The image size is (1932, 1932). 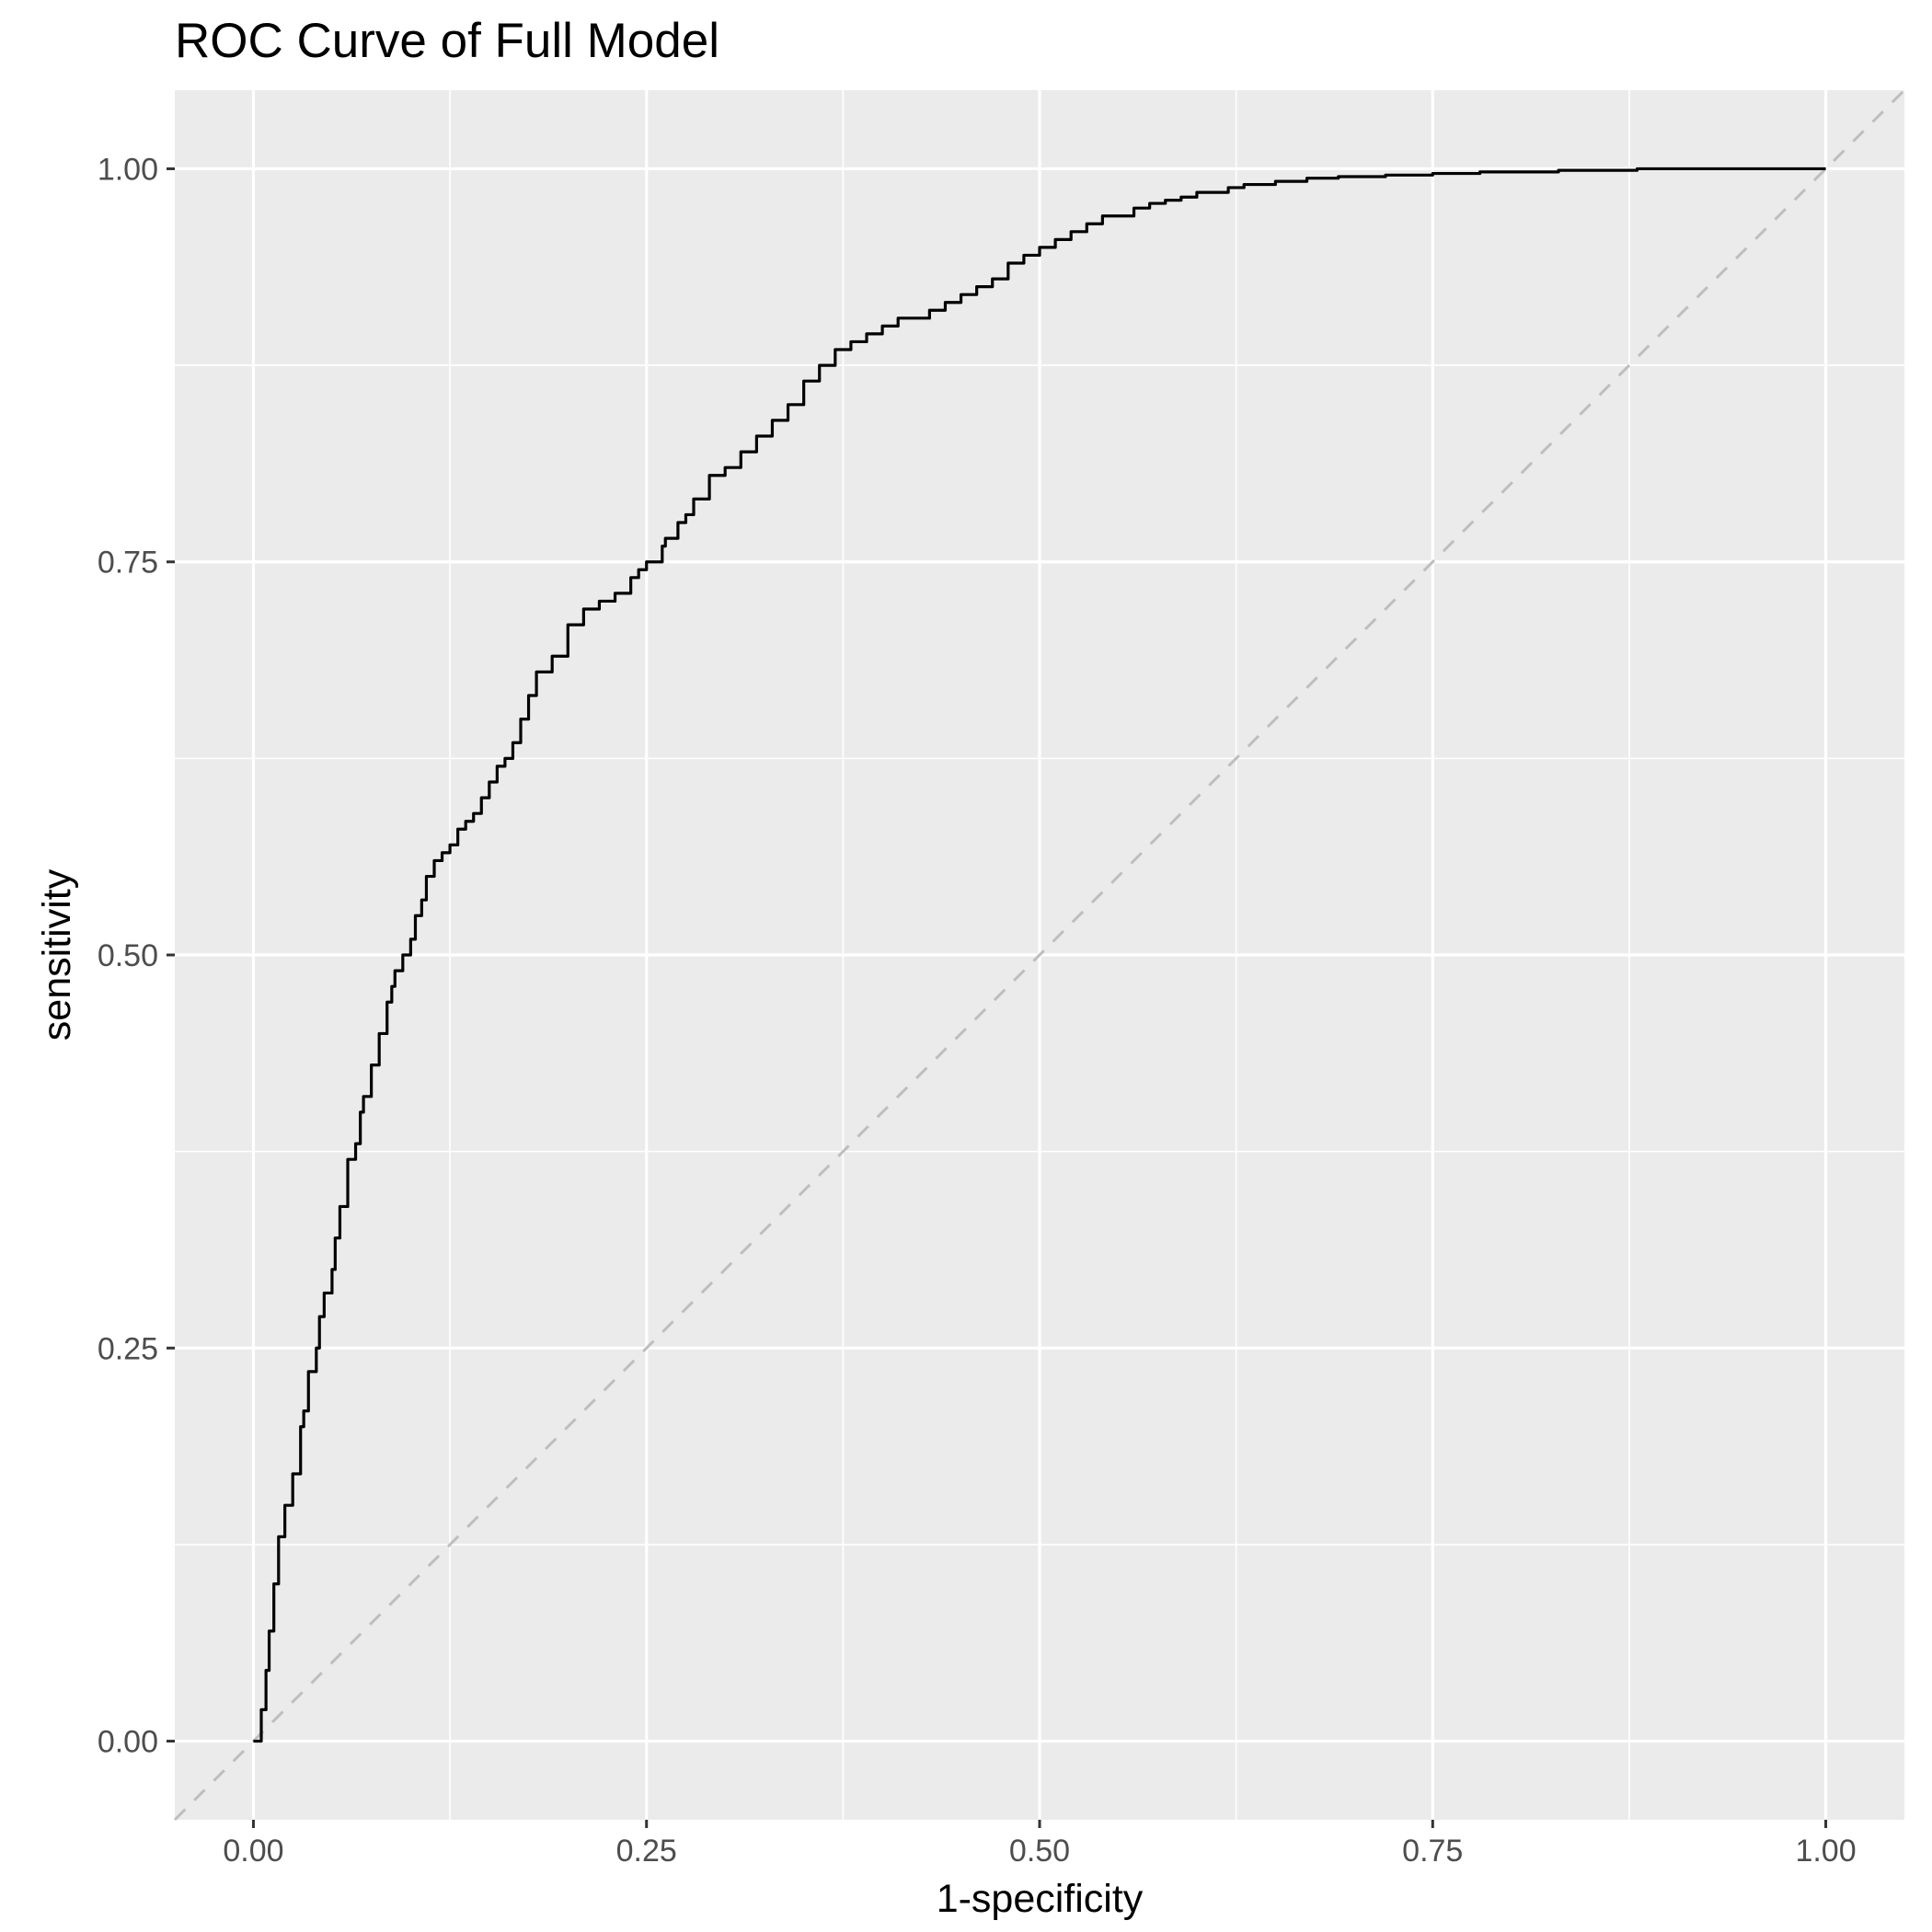 What do you see at coordinates (1825, 1851) in the screenshot?
I see `x-tick-label: 1.00` at bounding box center [1825, 1851].